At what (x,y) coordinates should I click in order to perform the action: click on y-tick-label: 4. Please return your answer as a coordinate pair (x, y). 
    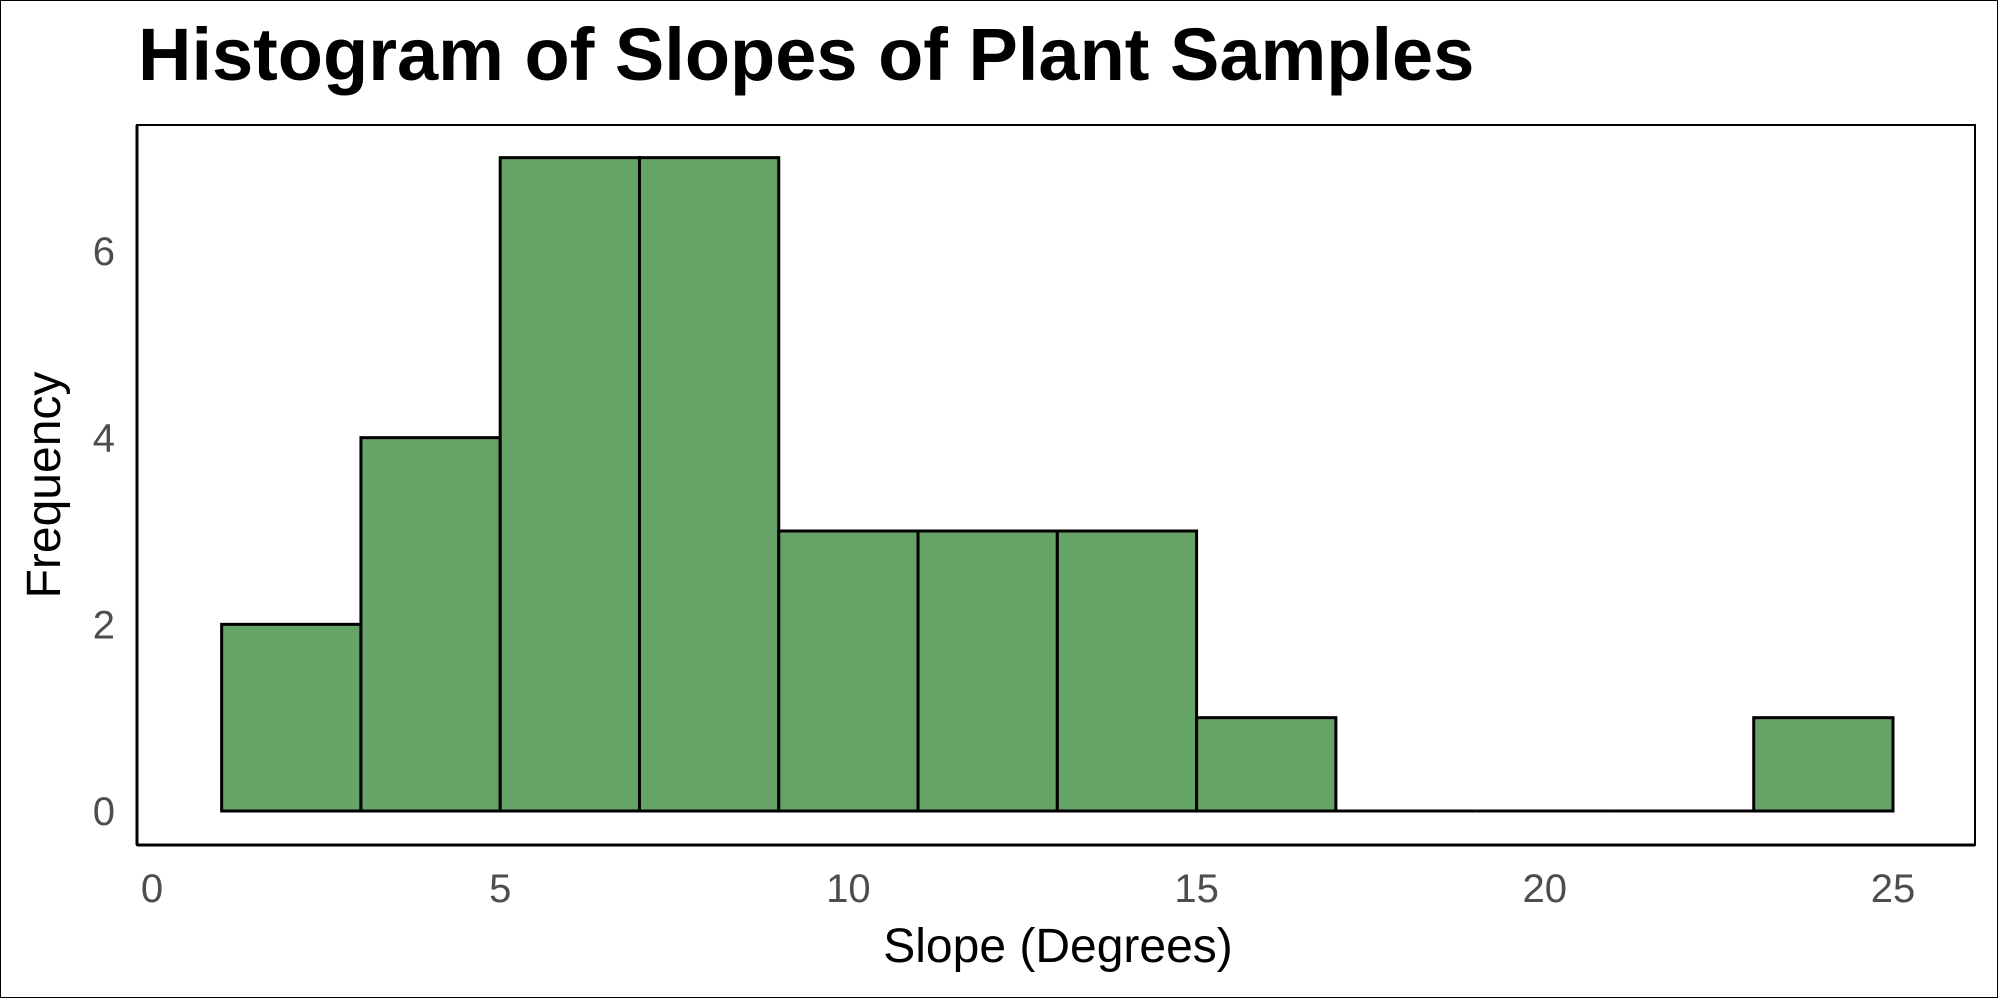
    Looking at the image, I should click on (104, 439).